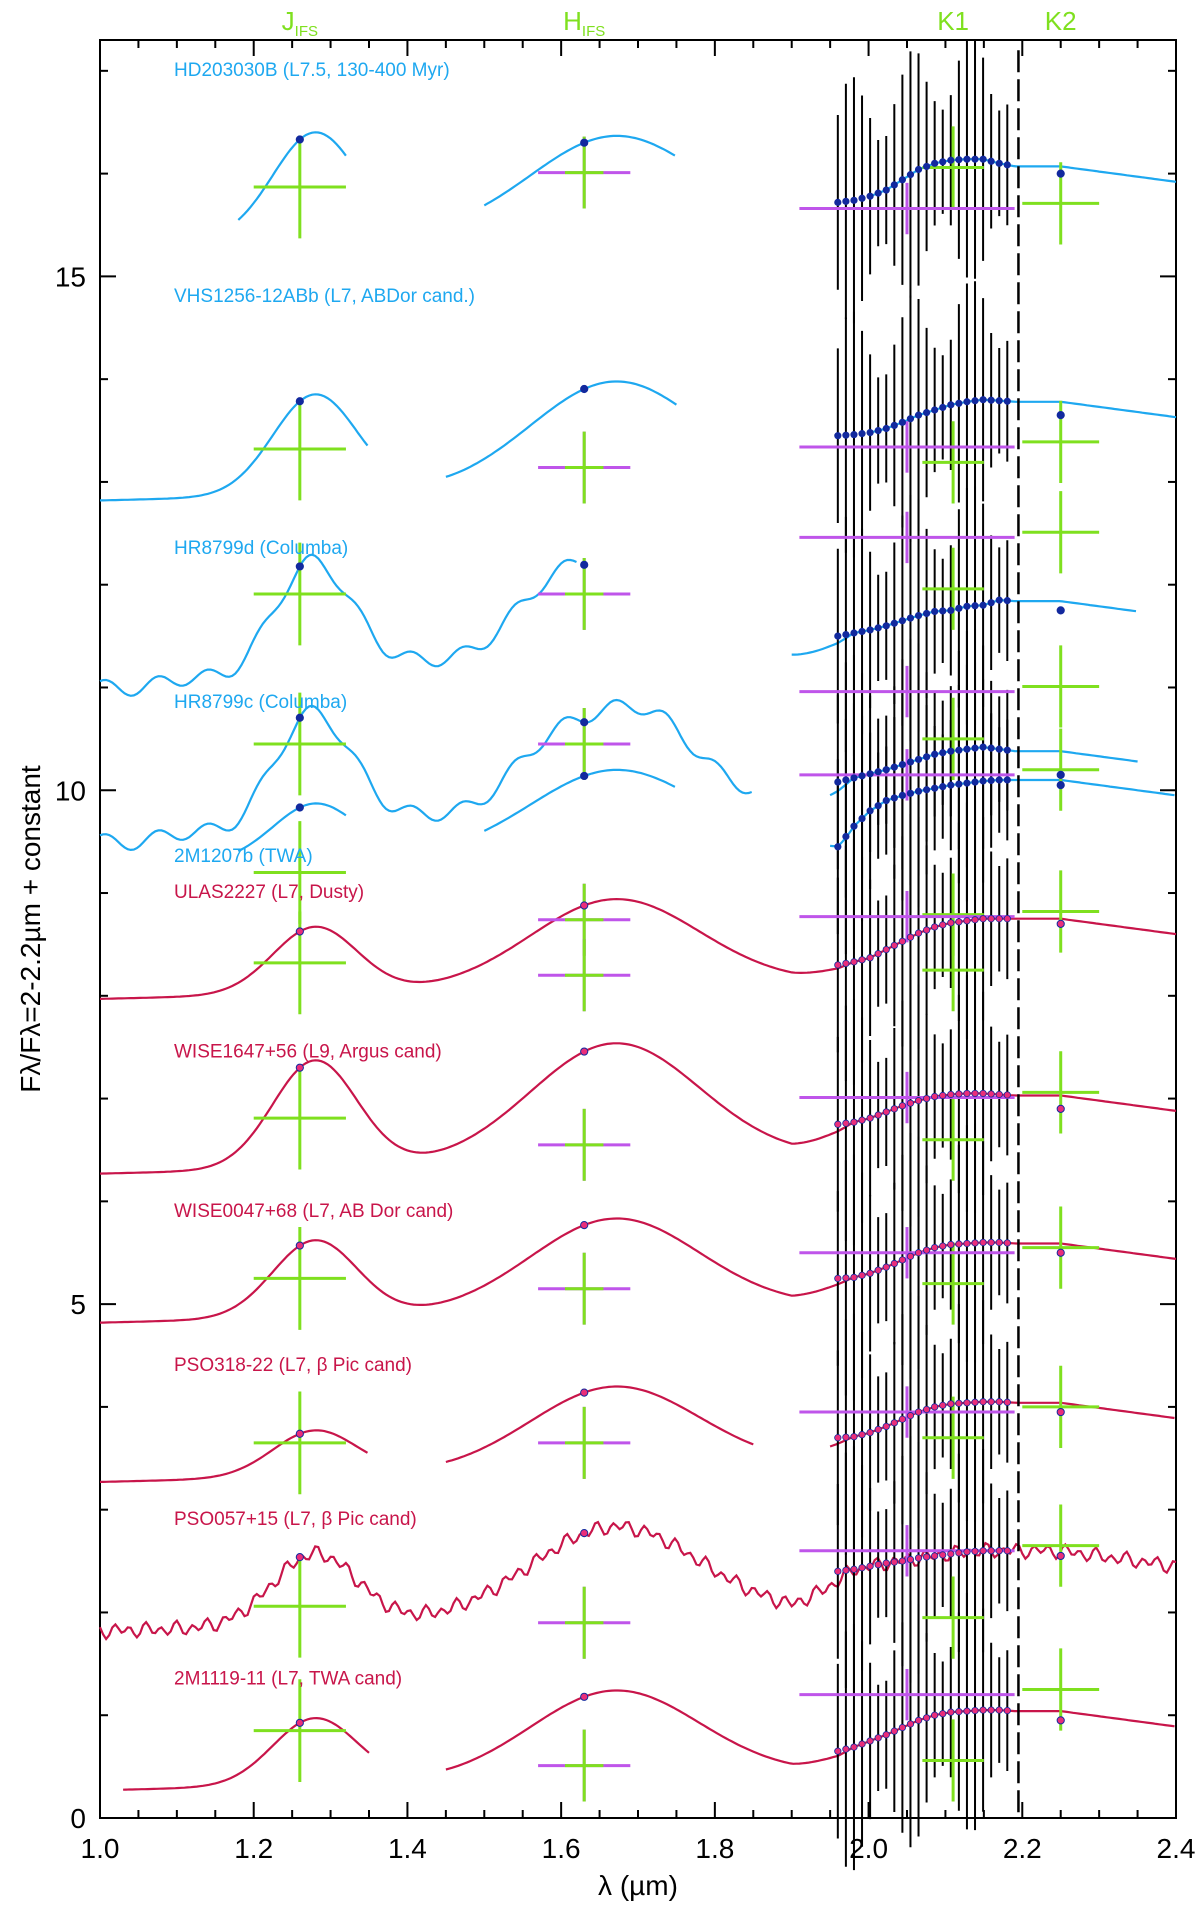 Image resolution: width=1200 pixels, height=1905 pixels. Describe the element at coordinates (561, 1848) in the screenshot. I see `x-tick-label: 1.6` at that location.